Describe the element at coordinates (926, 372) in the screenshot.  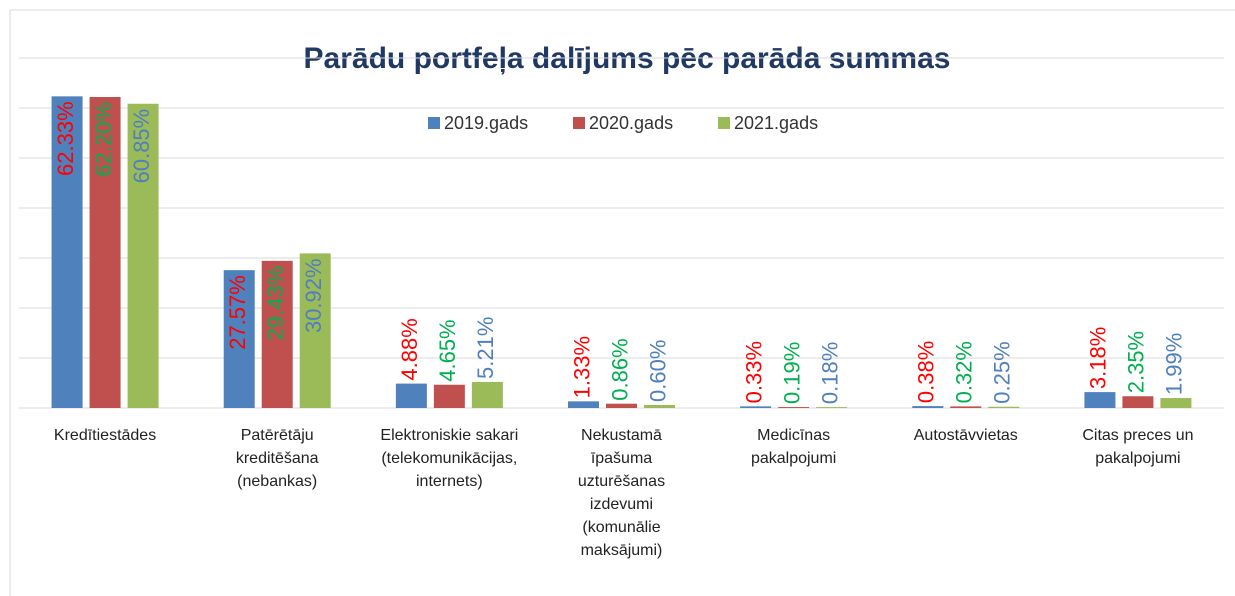
I see `value-label: 0.38%` at that location.